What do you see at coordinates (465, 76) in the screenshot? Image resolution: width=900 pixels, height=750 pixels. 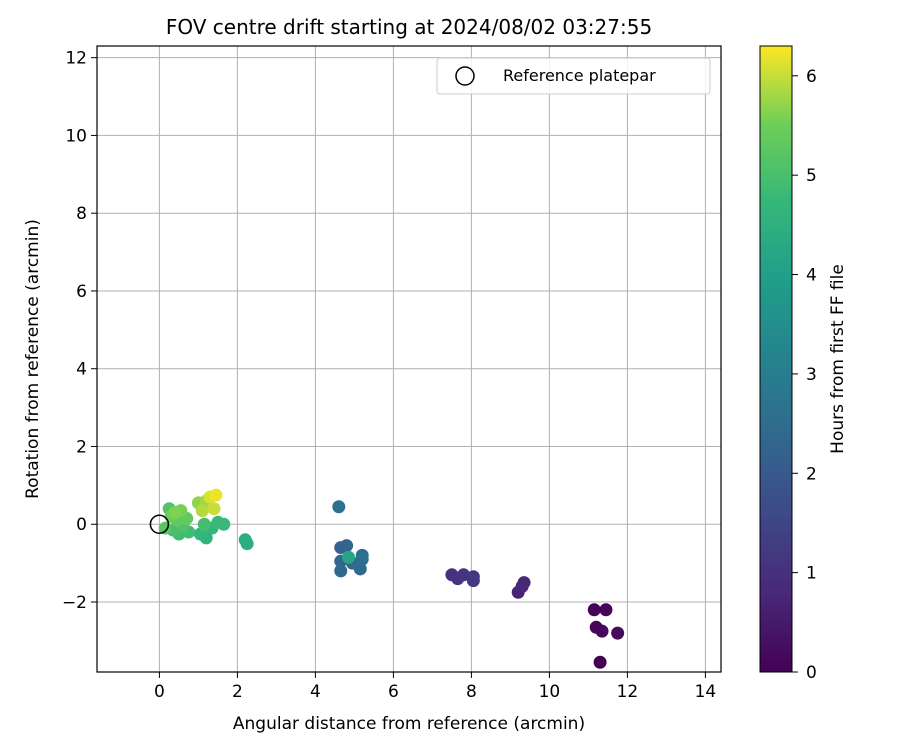 I see `legend-marker-icon` at bounding box center [465, 76].